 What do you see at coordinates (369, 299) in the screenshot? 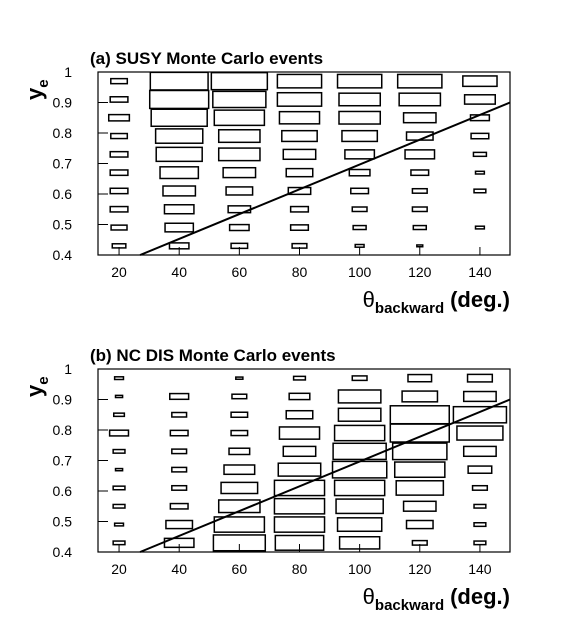
I see `x-label-symbol: θ` at bounding box center [369, 299].